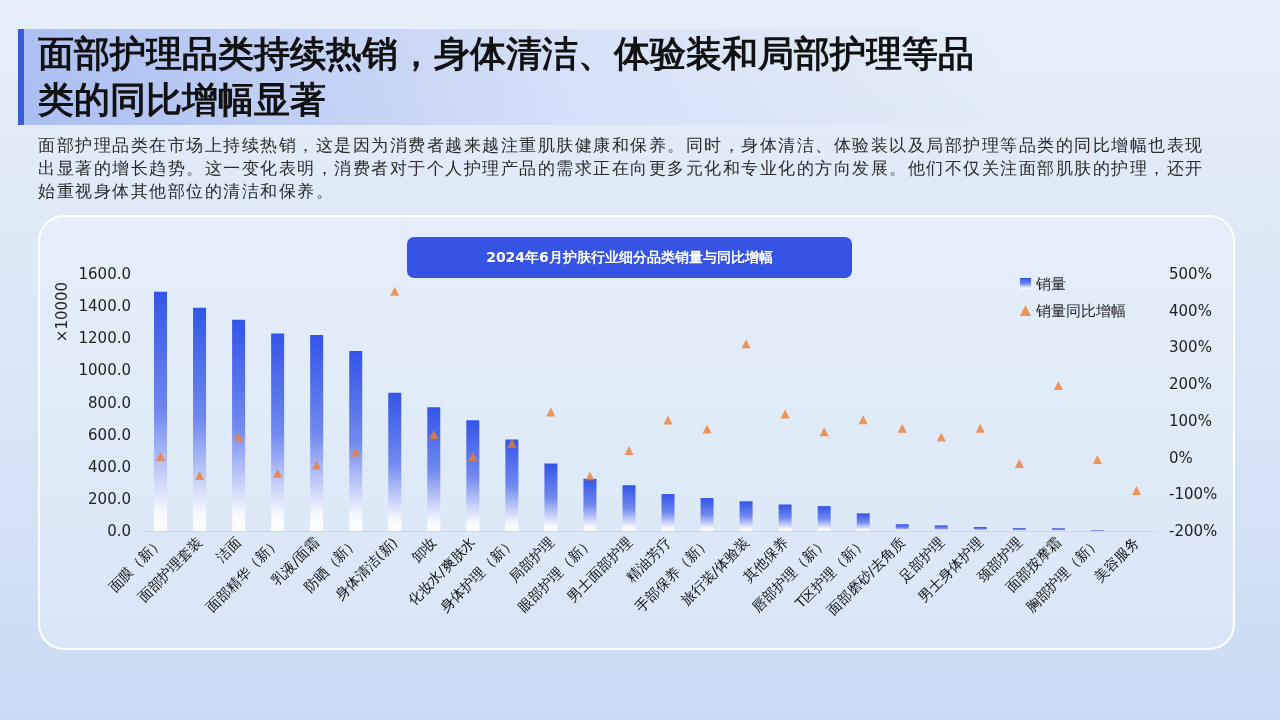 The image size is (1280, 720). I want to click on y-tick-label: 800.0, so click(109, 402).